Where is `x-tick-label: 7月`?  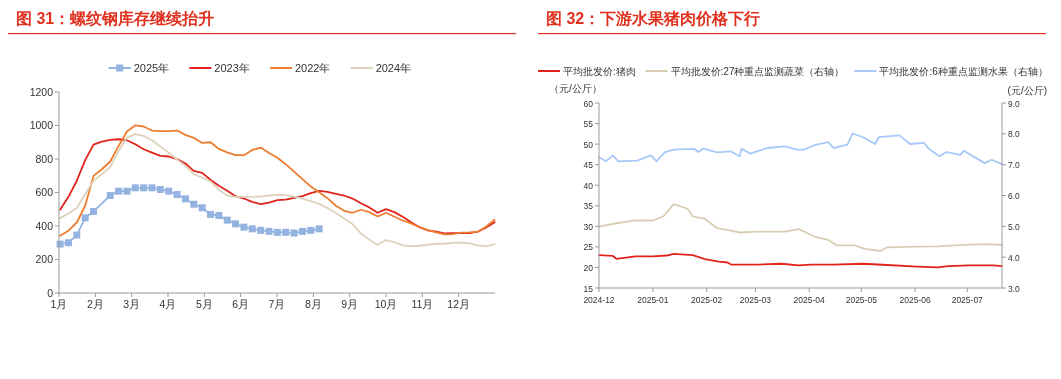 x-tick-label: 7月 is located at coordinates (277, 304).